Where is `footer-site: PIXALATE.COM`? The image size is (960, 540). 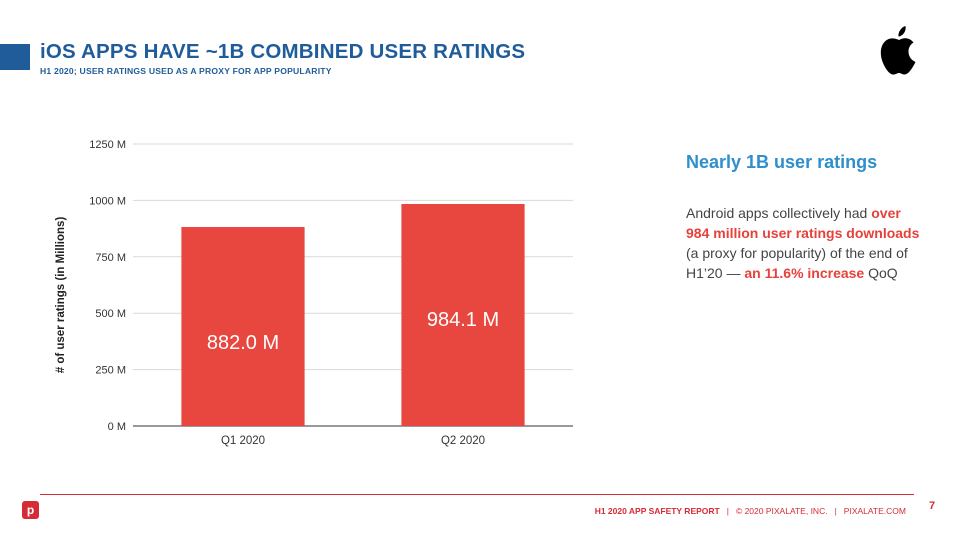 footer-site: PIXALATE.COM is located at coordinates (874, 511).